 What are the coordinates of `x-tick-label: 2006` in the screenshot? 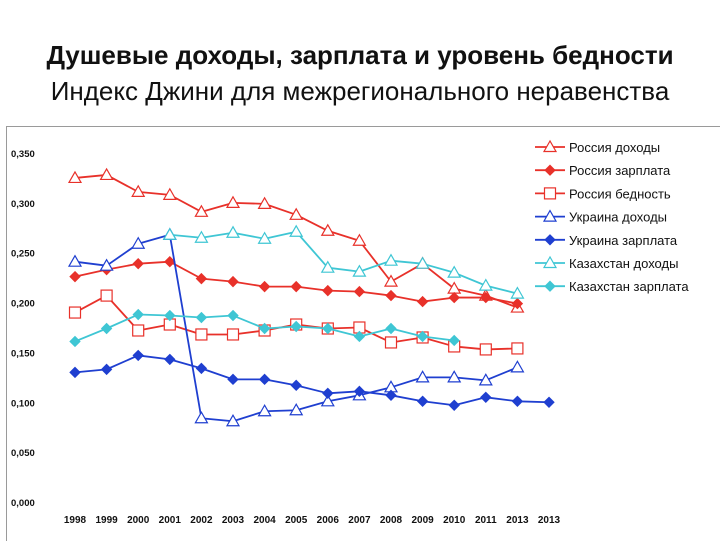 It's located at (328, 520).